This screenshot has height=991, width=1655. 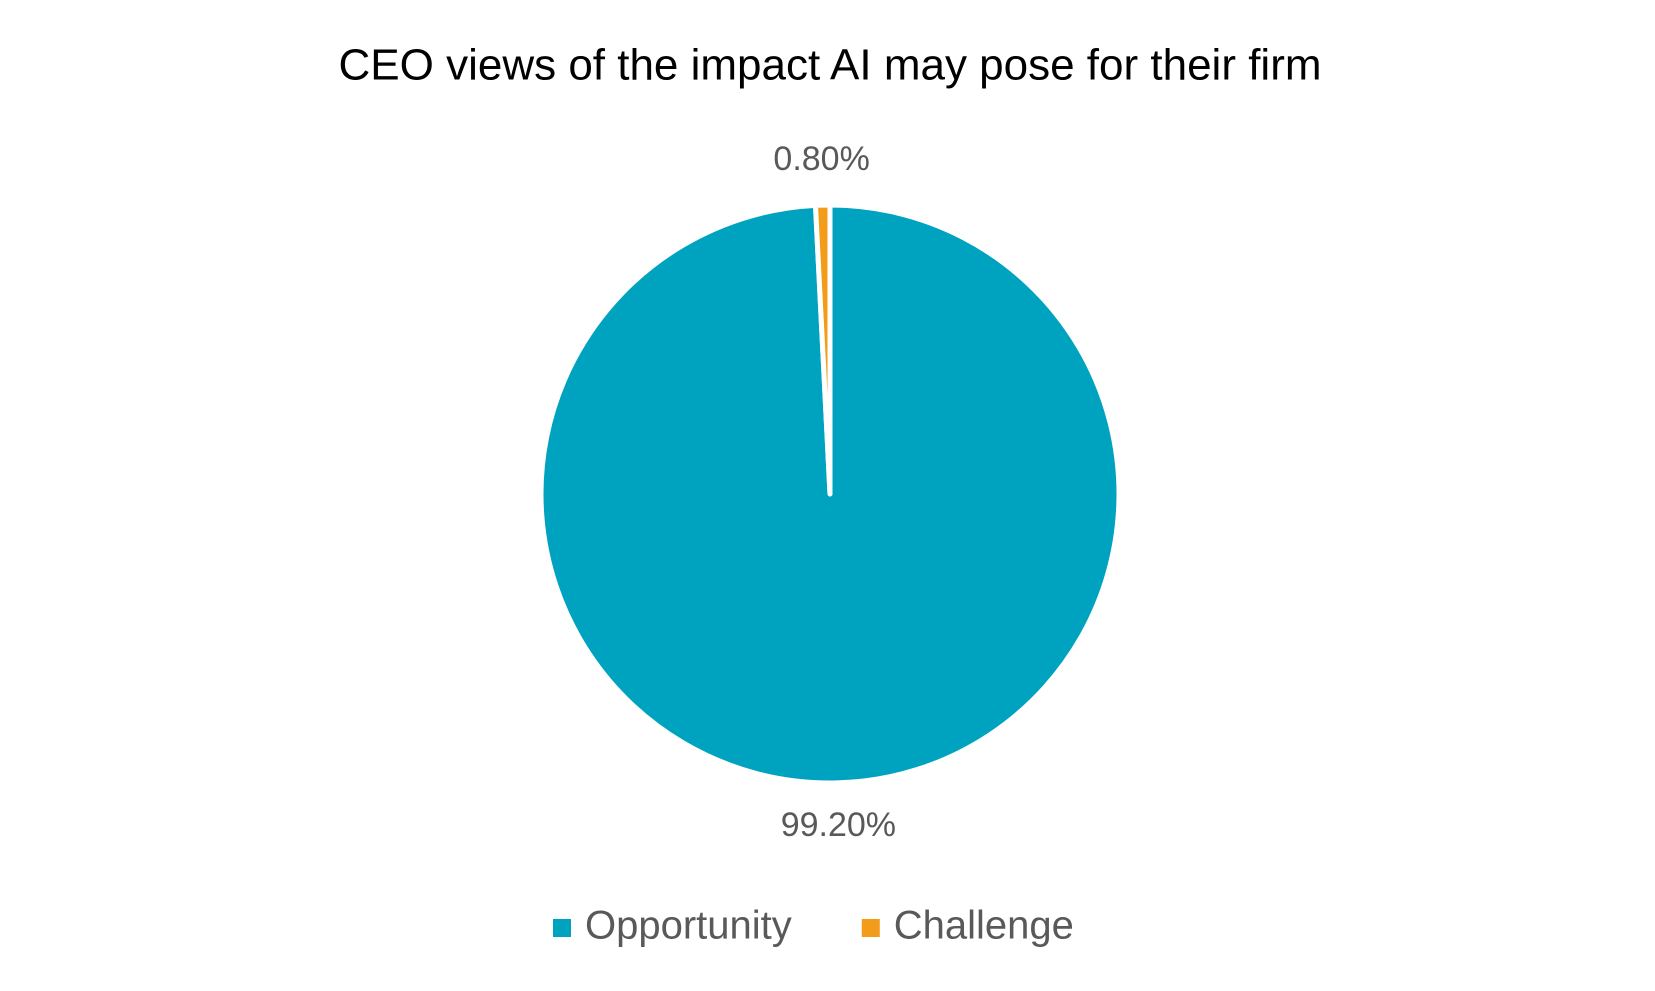 What do you see at coordinates (688, 926) in the screenshot?
I see `legend-label: Opportunity` at bounding box center [688, 926].